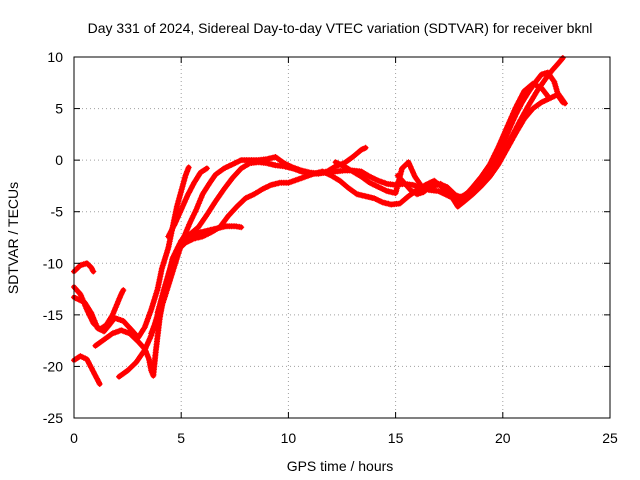 The width and height of the screenshot is (640, 480). I want to click on x-tick-label: 25, so click(610, 438).